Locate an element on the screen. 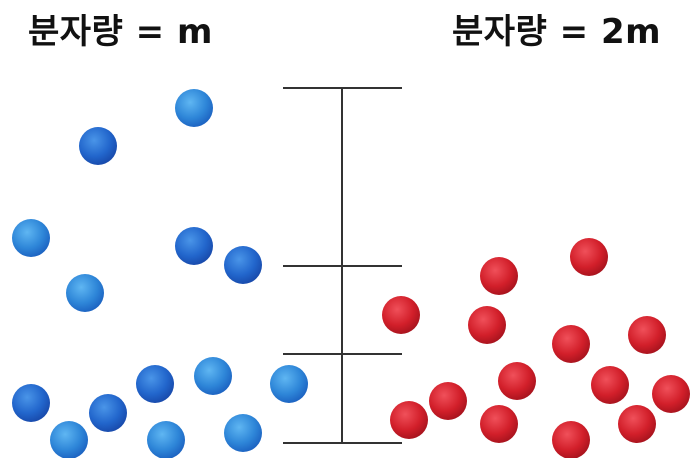  scale-bar is located at coordinates (342, 265).